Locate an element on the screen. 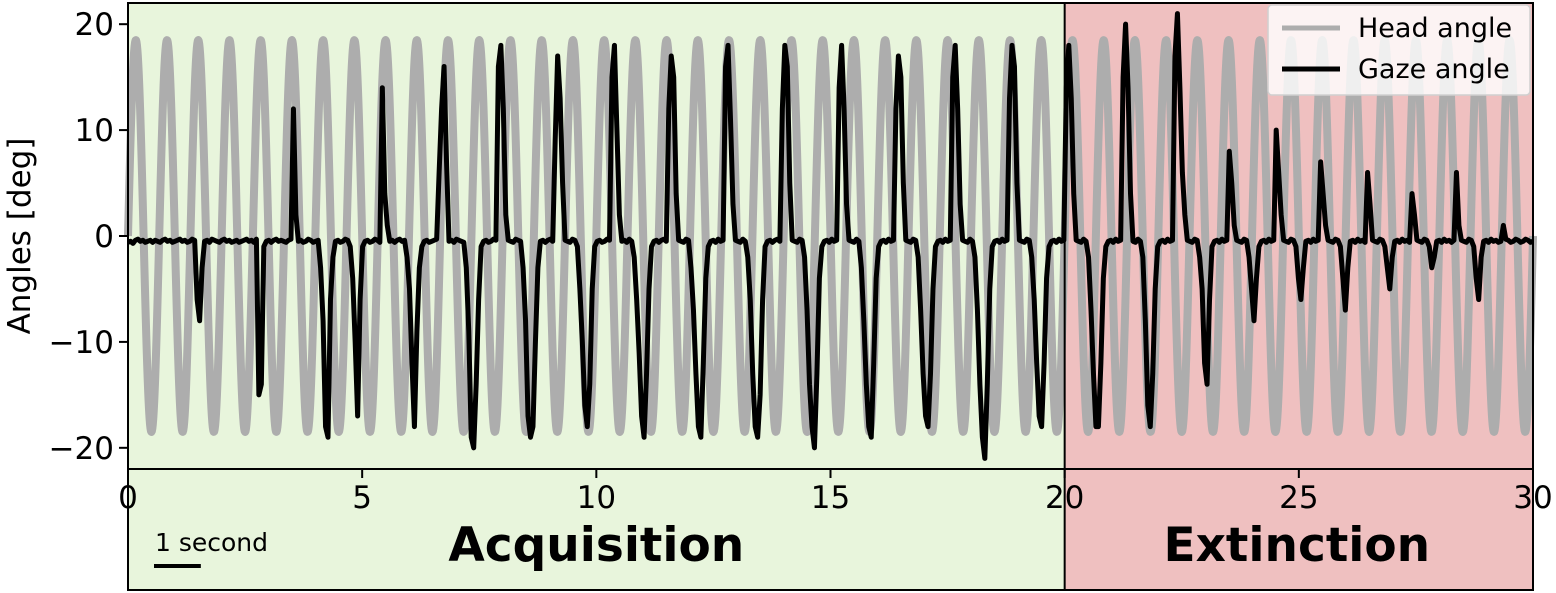 The width and height of the screenshot is (1556, 593). y-axis-ticks: 20 10 0 −10 −20 is located at coordinates (88, 237).